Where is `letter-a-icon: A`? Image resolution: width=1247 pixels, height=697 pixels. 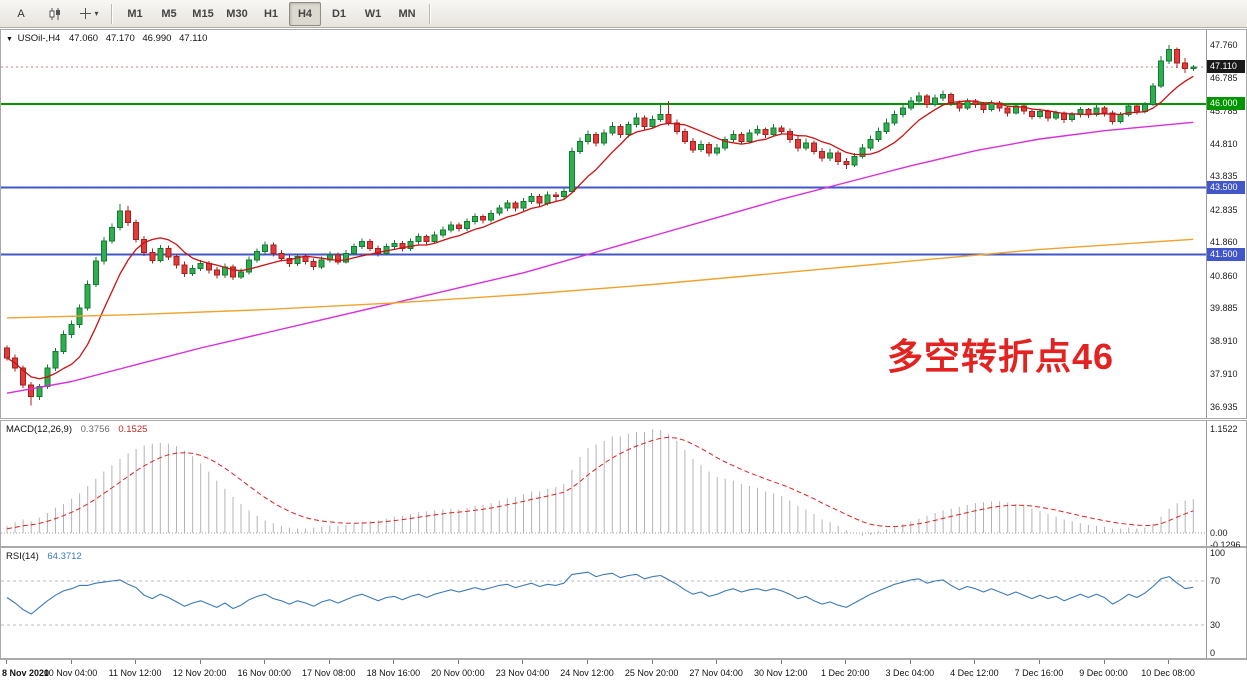
letter-a-icon: A is located at coordinates (21, 13).